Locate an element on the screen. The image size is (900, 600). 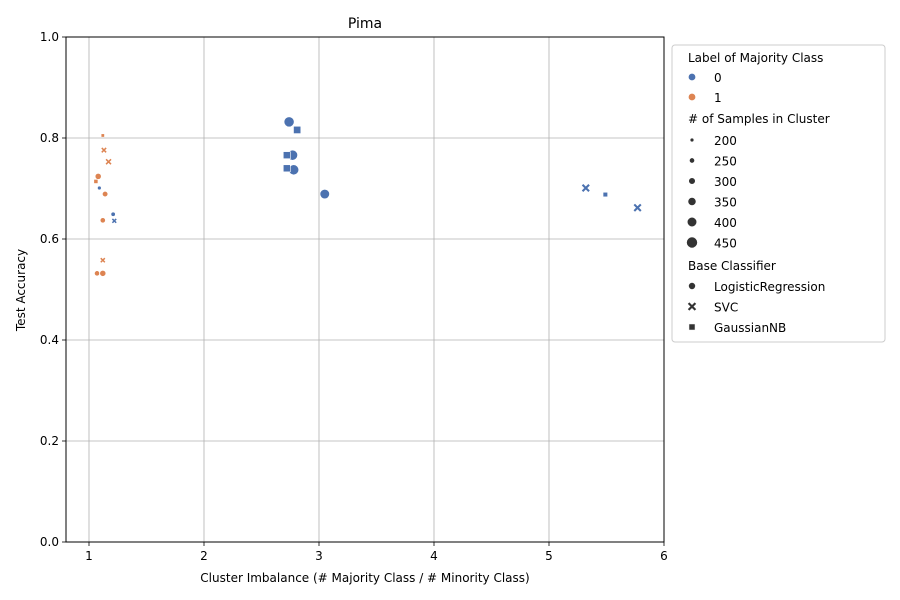
legend-style-items: LogisticRegression SVC GaussianNB is located at coordinates (756, 307).